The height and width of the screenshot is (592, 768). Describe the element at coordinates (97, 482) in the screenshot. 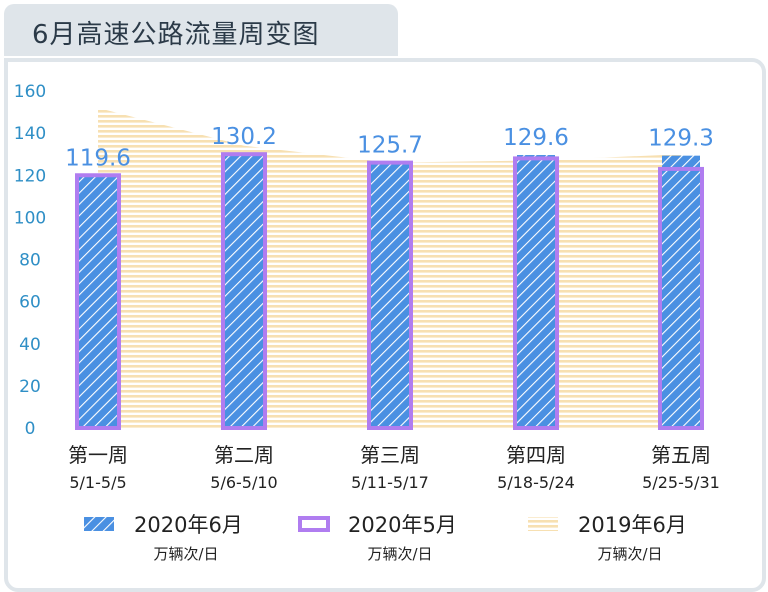

I see `date-range-label: 5/1-5/5` at that location.